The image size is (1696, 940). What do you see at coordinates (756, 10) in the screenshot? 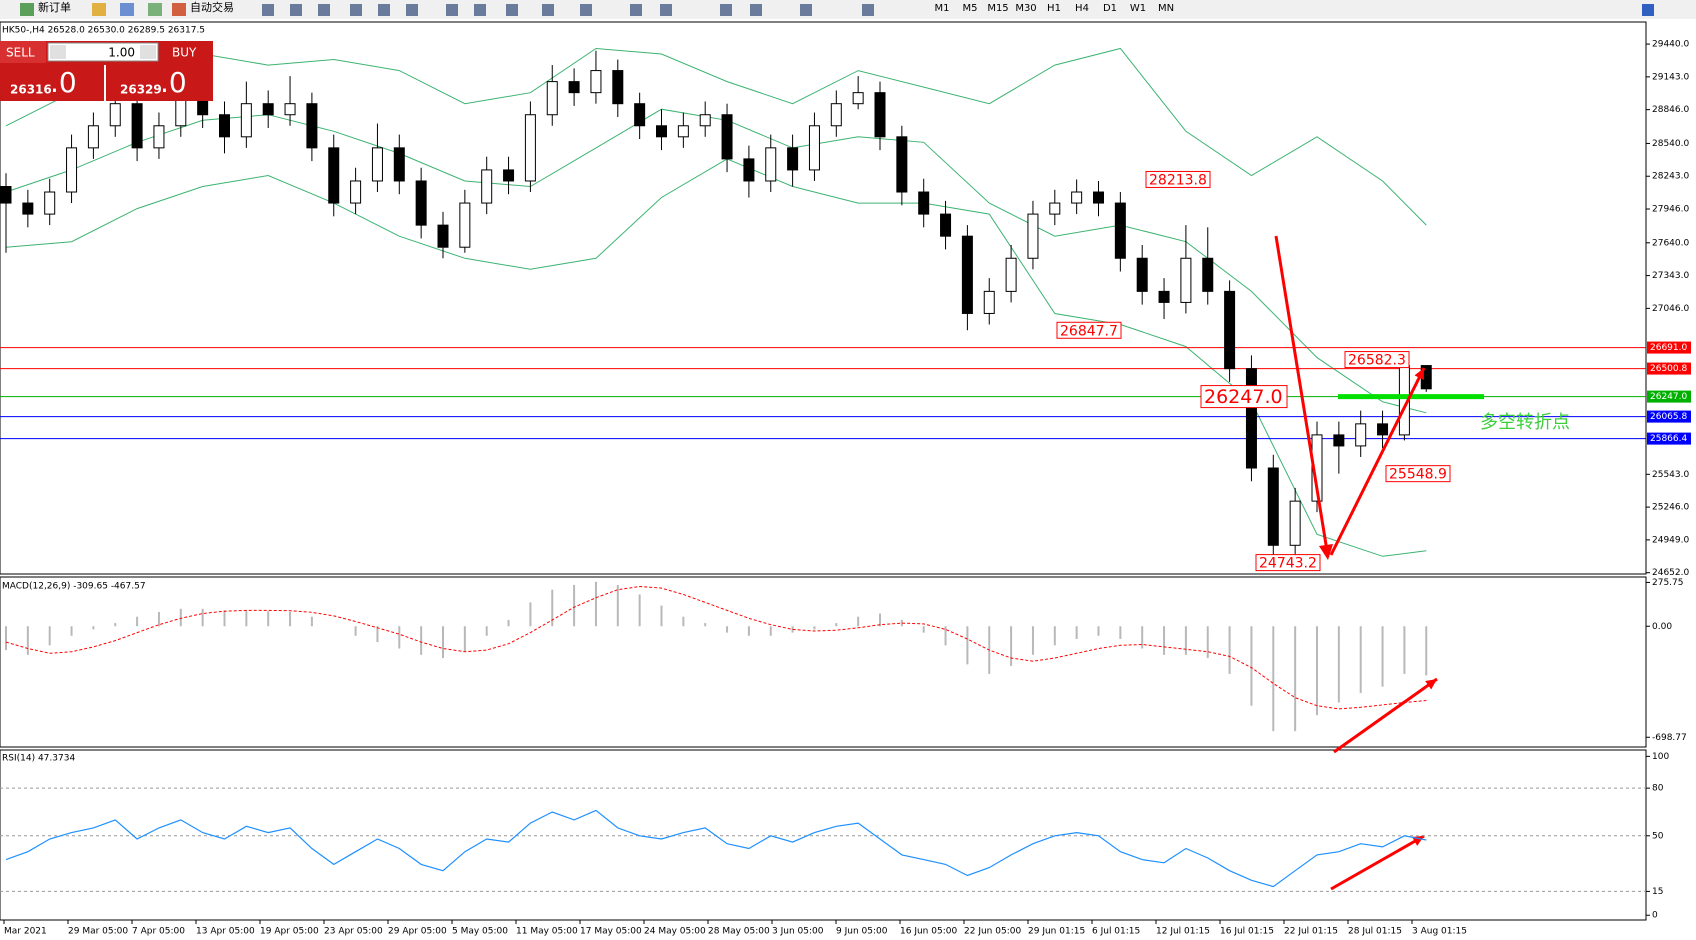
I see `trendline-tool` at bounding box center [756, 10].